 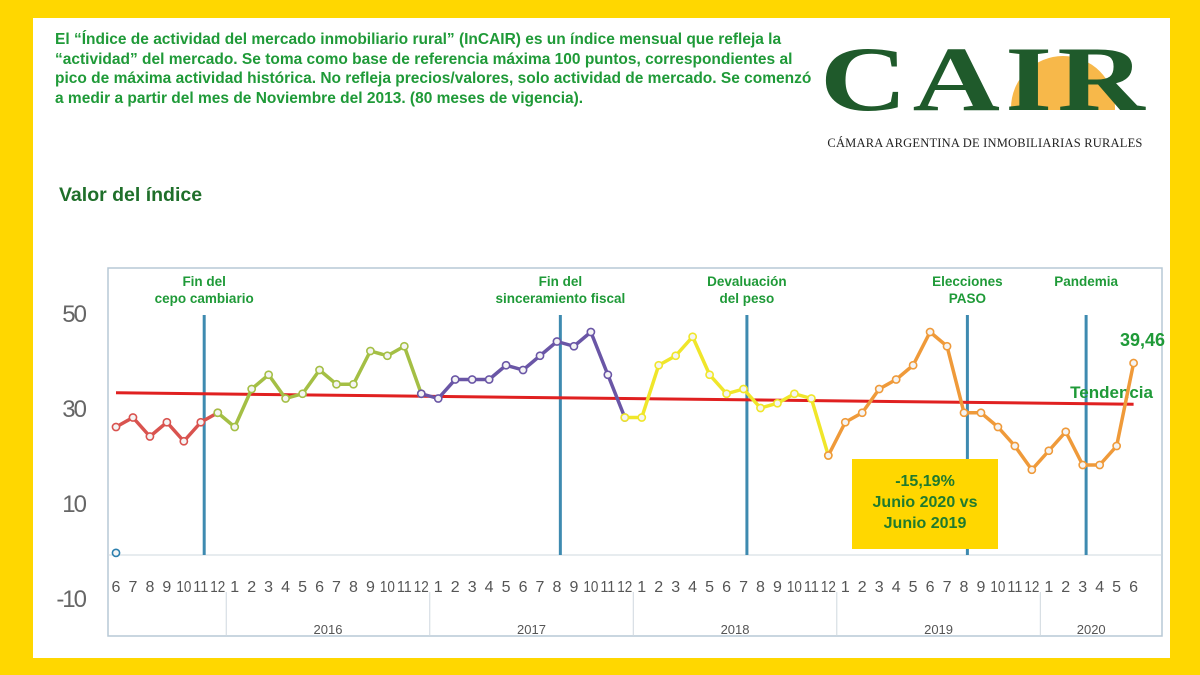 I want to click on series-line, so click(x=523, y=374).